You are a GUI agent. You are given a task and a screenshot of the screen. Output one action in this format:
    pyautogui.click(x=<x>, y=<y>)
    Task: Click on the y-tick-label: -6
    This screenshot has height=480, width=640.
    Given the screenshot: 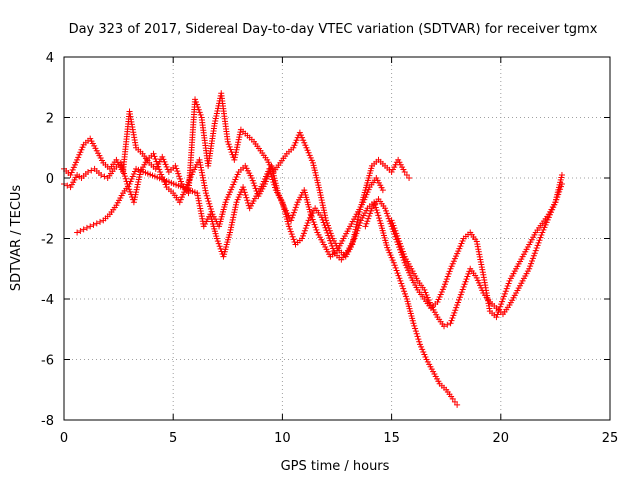 What is the action you would take?
    pyautogui.click(x=47, y=361)
    